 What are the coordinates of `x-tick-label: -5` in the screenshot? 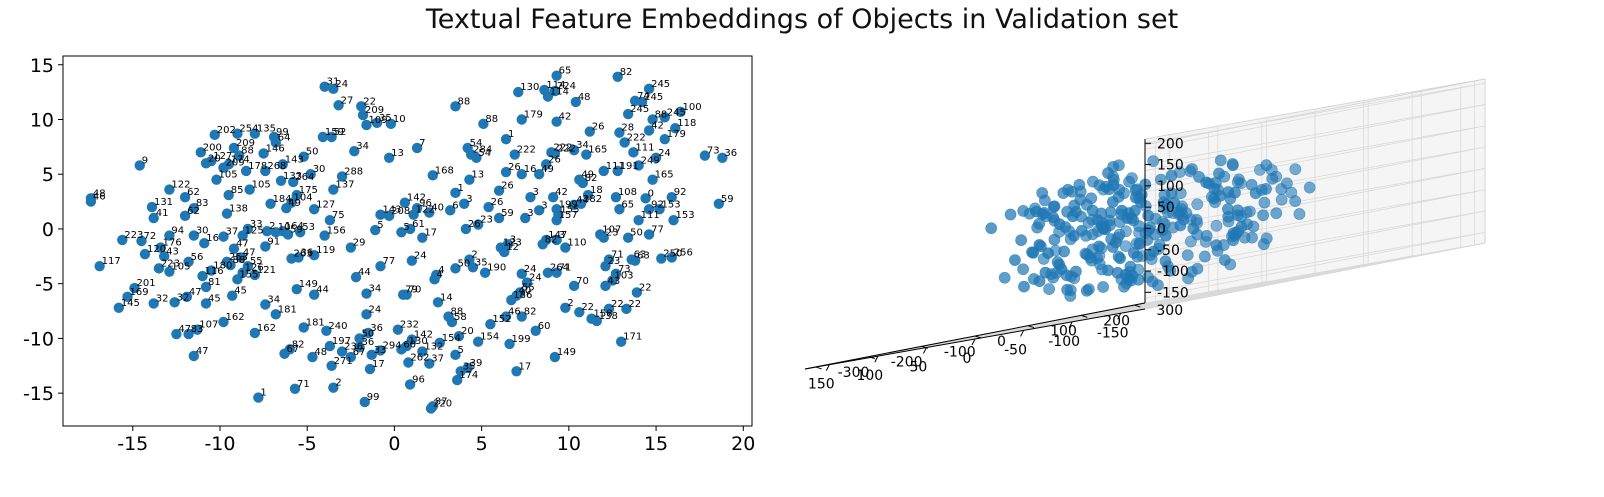 It's located at (307, 444).